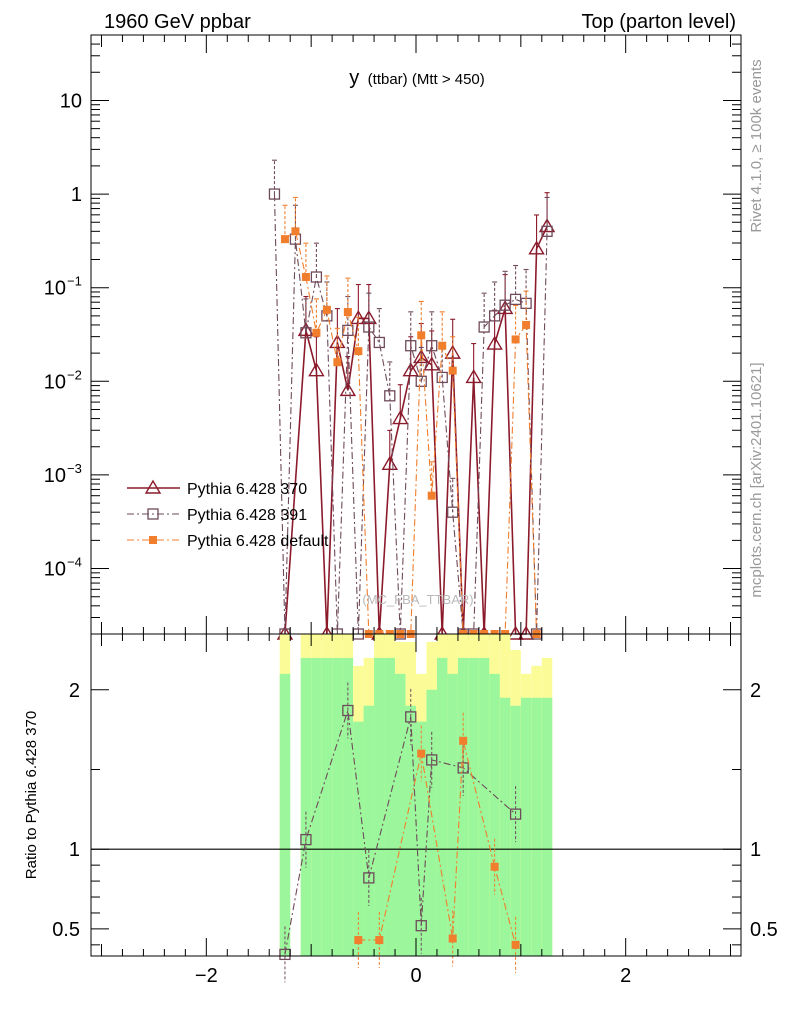 Image resolution: width=786 pixels, height=1024 pixels. I want to click on x-tick-label: −2, so click(206, 976).